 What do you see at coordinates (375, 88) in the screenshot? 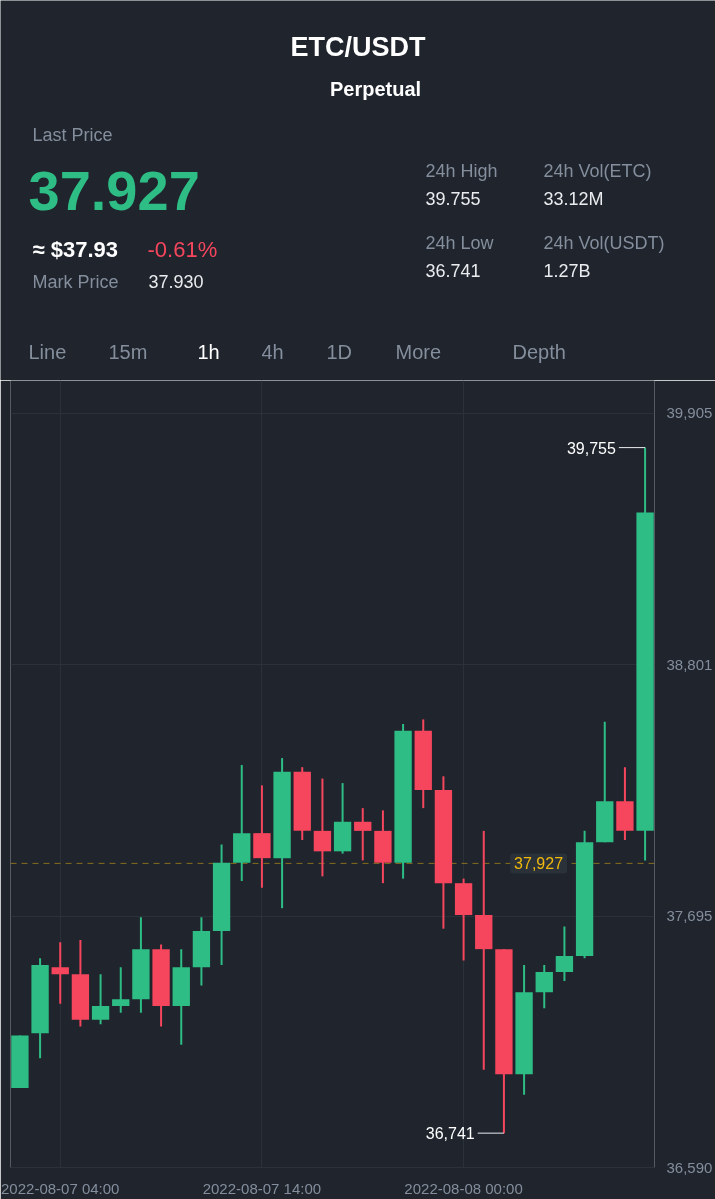
I see `chart-subtitle: Perpetual` at bounding box center [375, 88].